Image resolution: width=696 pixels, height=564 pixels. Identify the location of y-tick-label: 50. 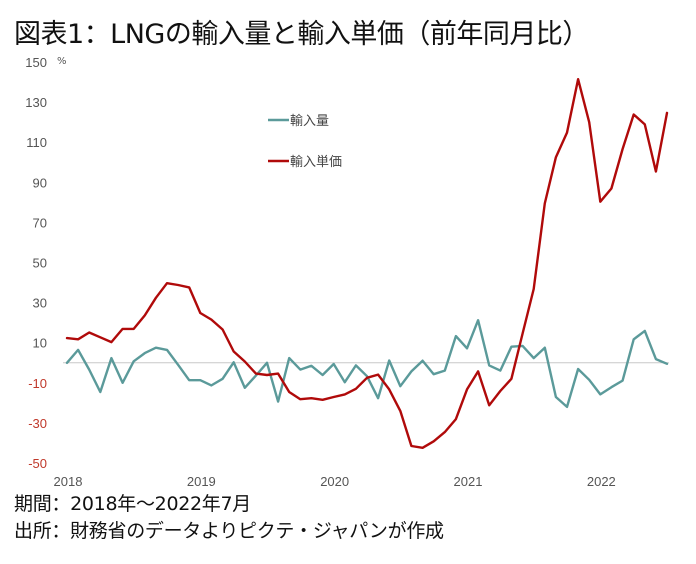
(40, 263).